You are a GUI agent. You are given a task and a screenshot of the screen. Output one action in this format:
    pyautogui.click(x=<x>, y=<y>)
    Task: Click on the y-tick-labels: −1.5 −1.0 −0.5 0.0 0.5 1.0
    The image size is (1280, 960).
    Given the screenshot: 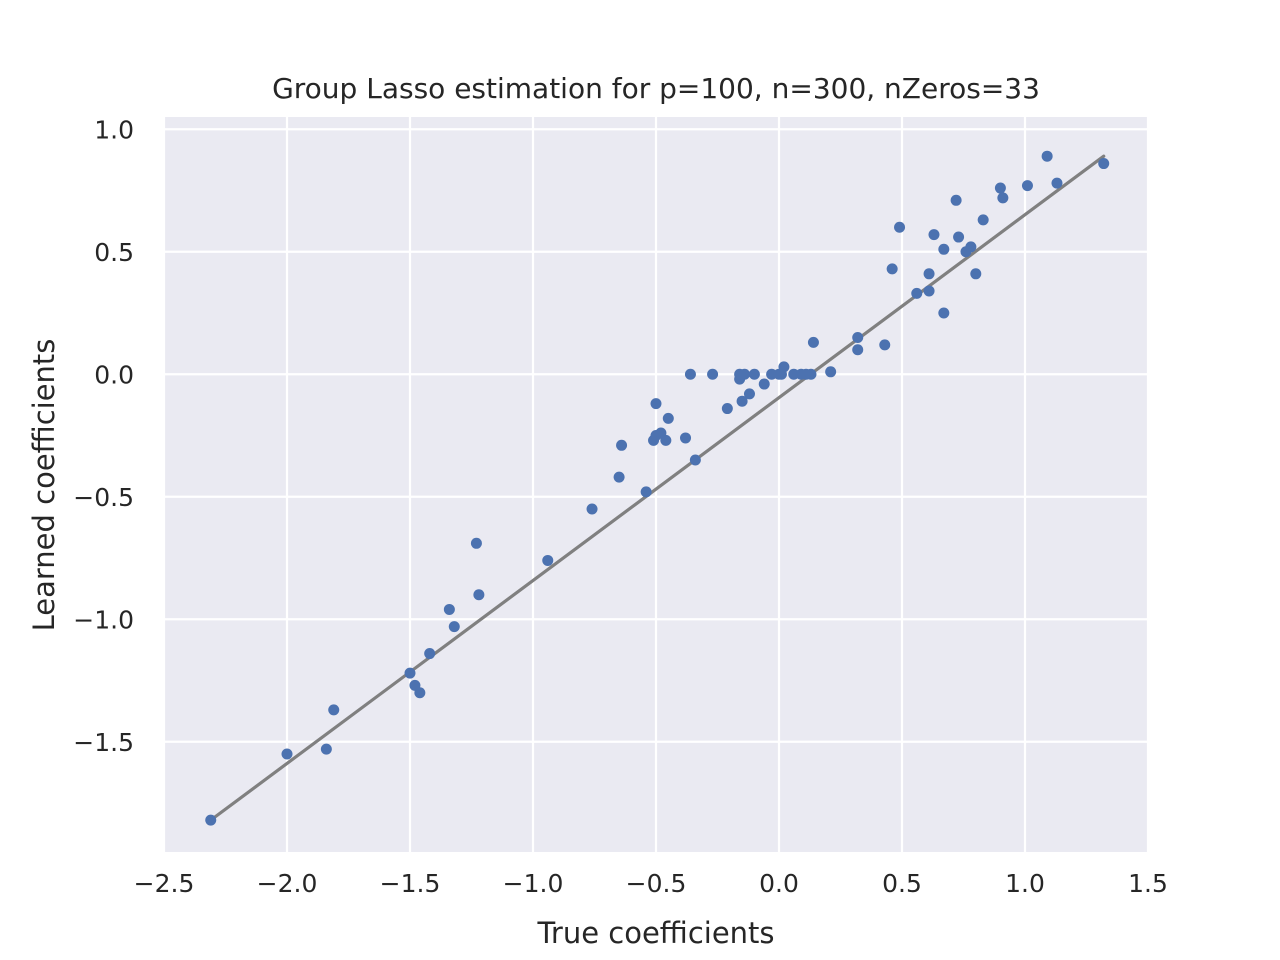 What is the action you would take?
    pyautogui.click(x=103, y=436)
    